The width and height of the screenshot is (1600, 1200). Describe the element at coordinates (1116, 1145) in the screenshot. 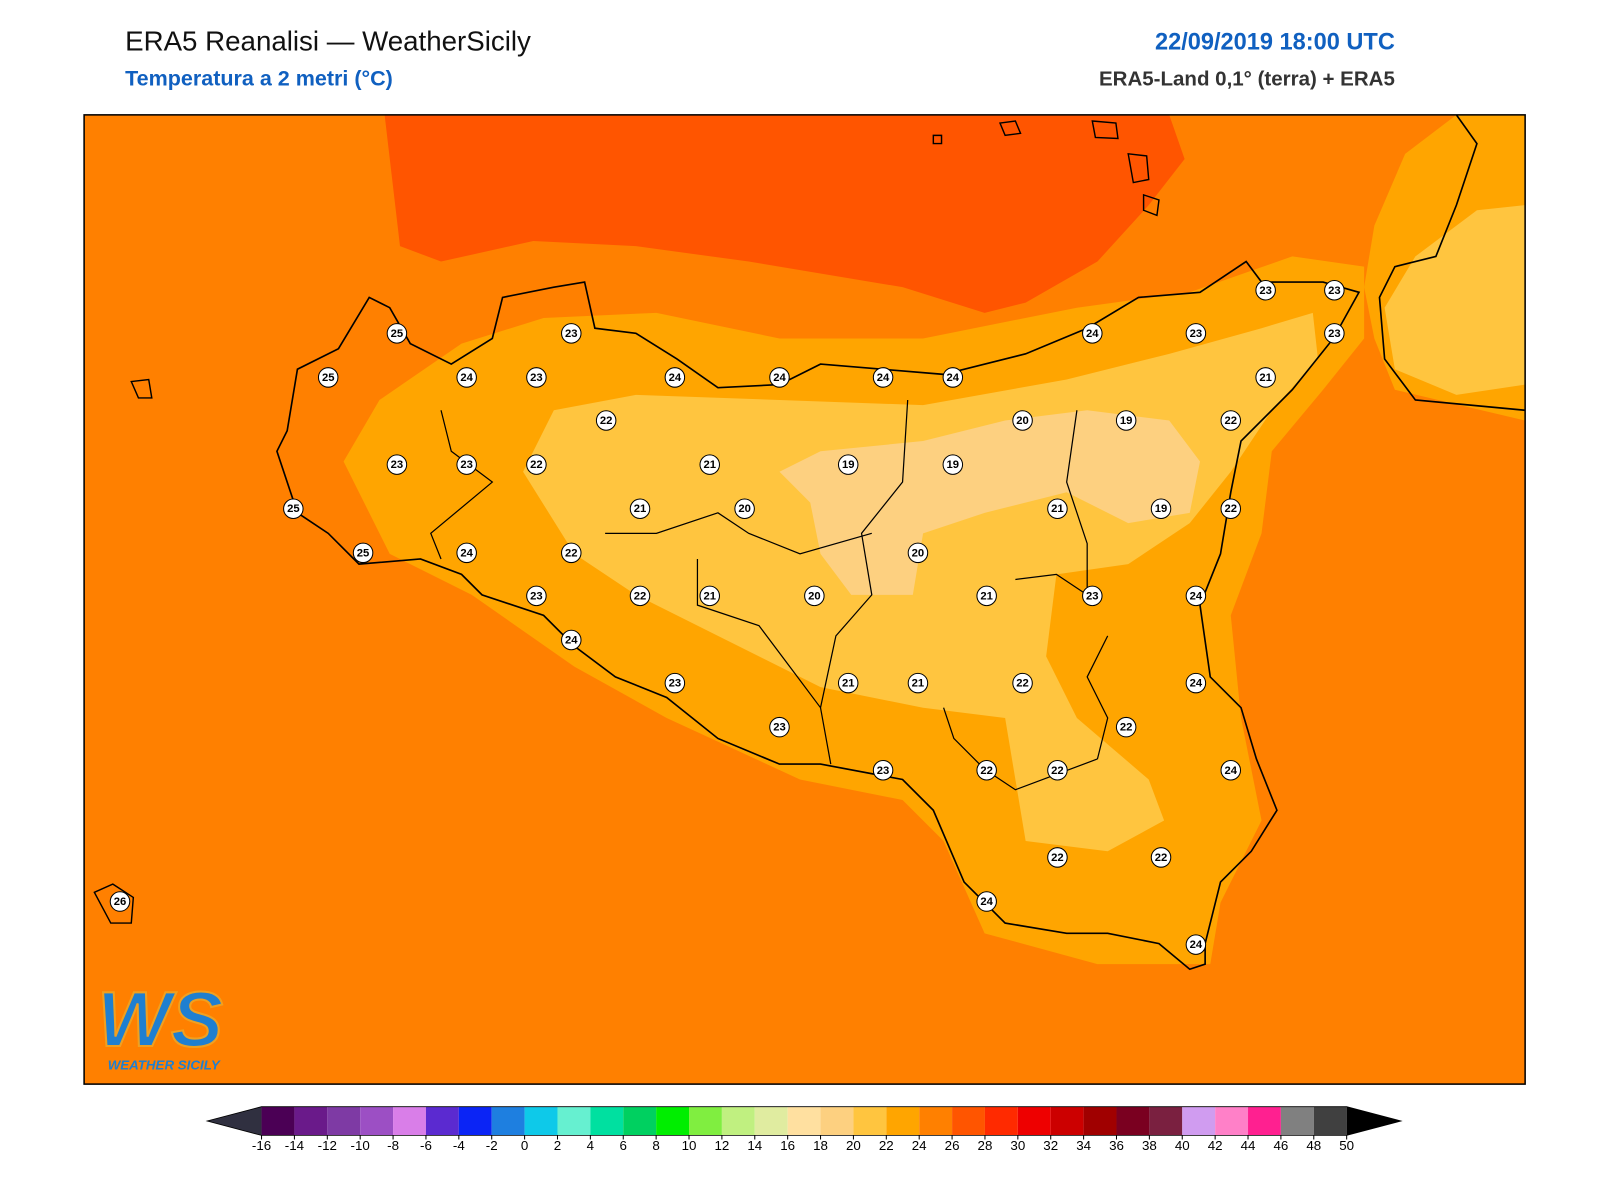

I see `colorbar-tick-label: 36` at that location.